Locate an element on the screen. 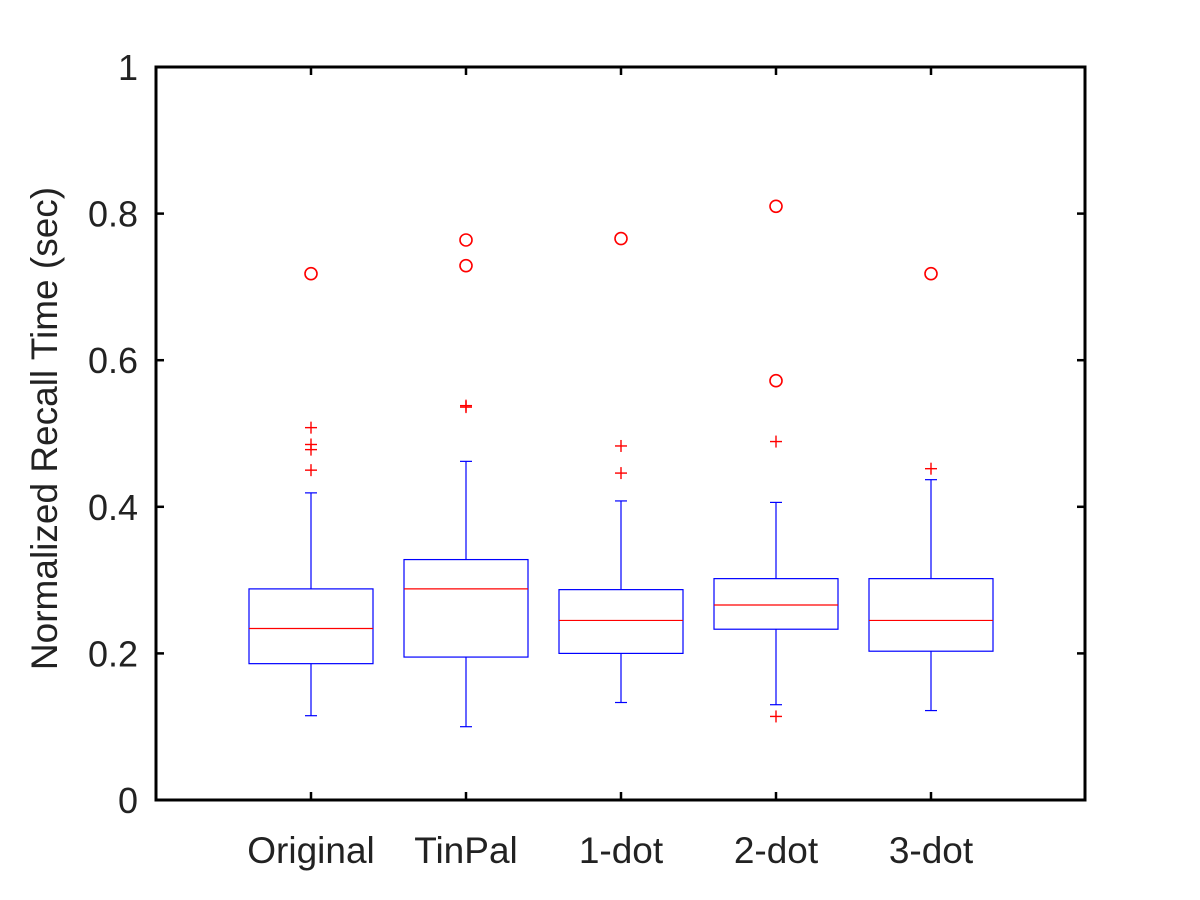 This screenshot has width=1200, height=900. x-category-label: TinPal is located at coordinates (466, 850).